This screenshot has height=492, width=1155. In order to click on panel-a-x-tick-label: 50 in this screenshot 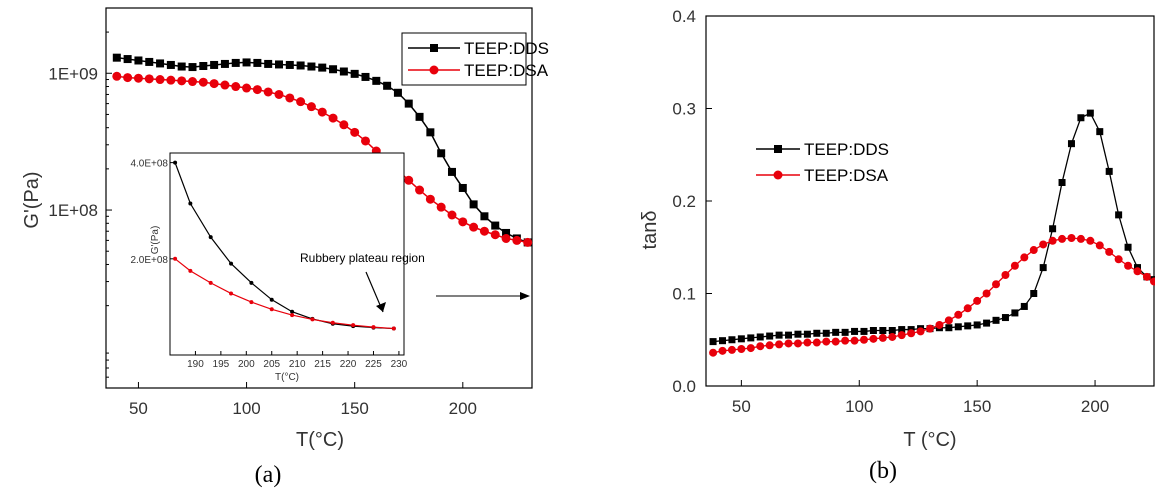, I will do `click(138, 408)`.